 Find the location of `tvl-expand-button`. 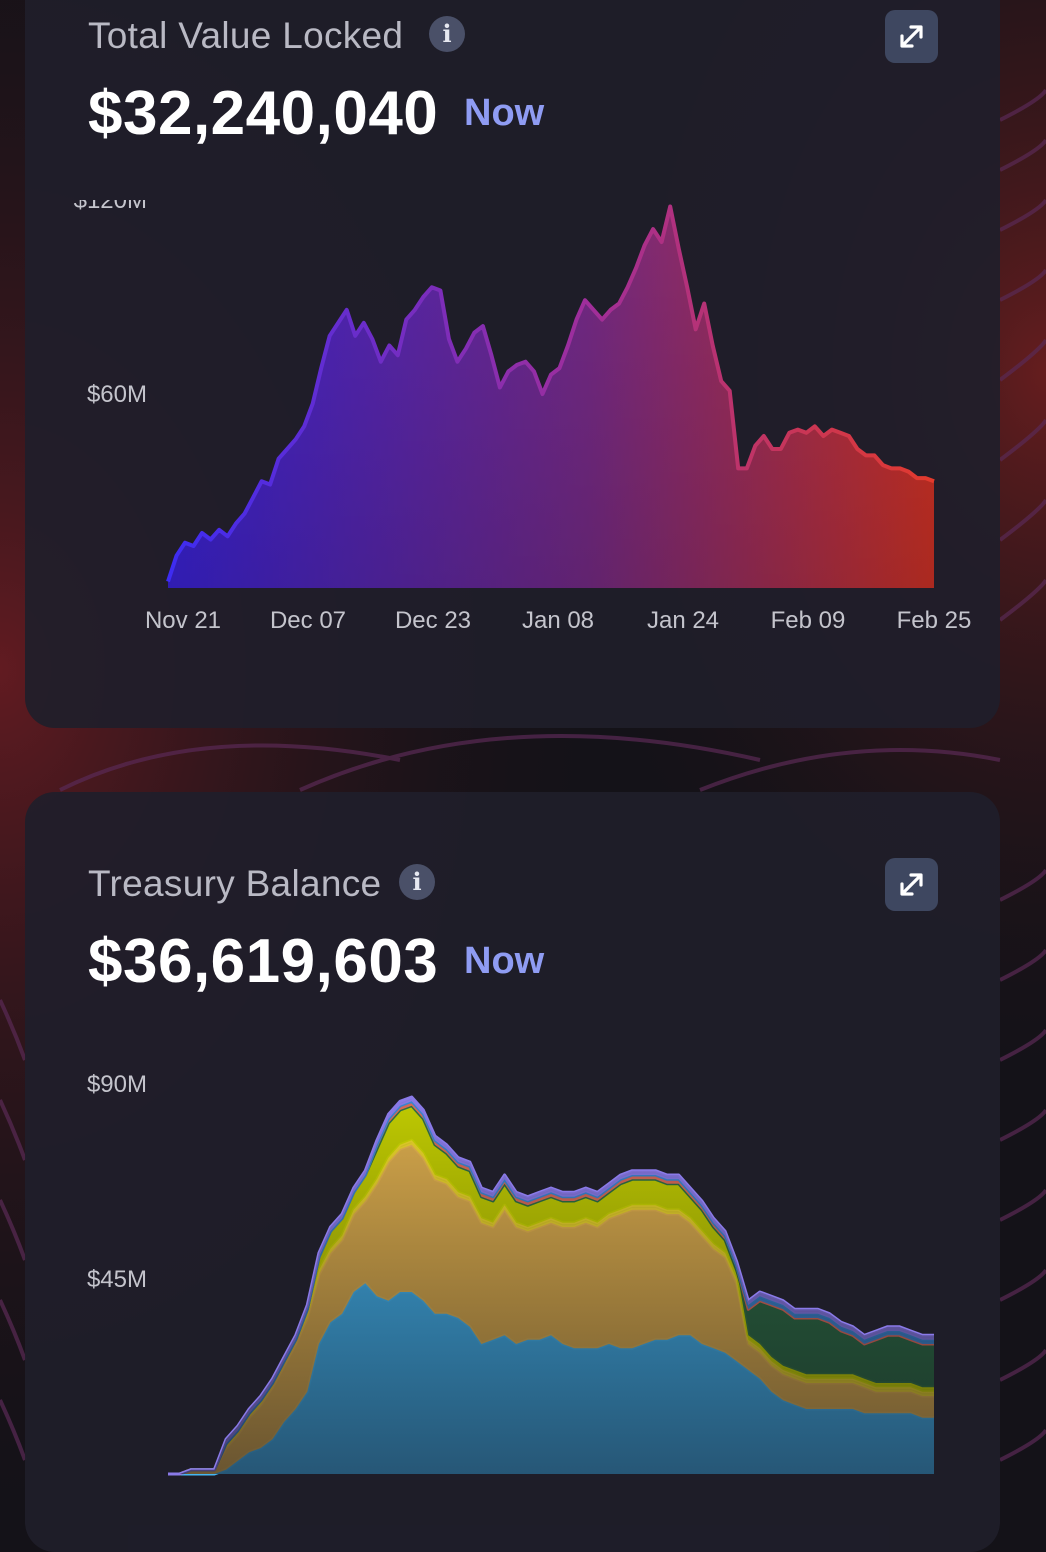

tvl-expand-button is located at coordinates (911, 36).